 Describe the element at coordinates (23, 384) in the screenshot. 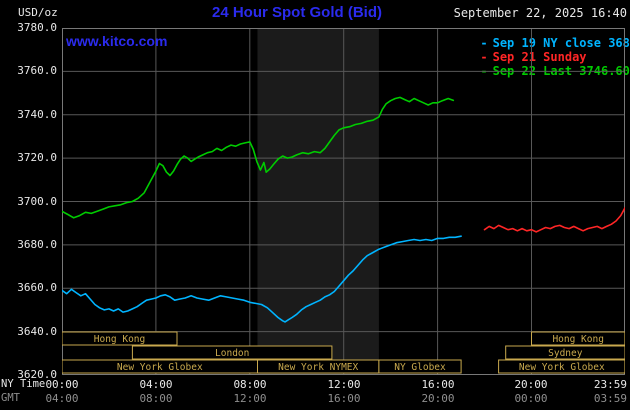

I see `ny-time-axis-label: NY Time` at that location.